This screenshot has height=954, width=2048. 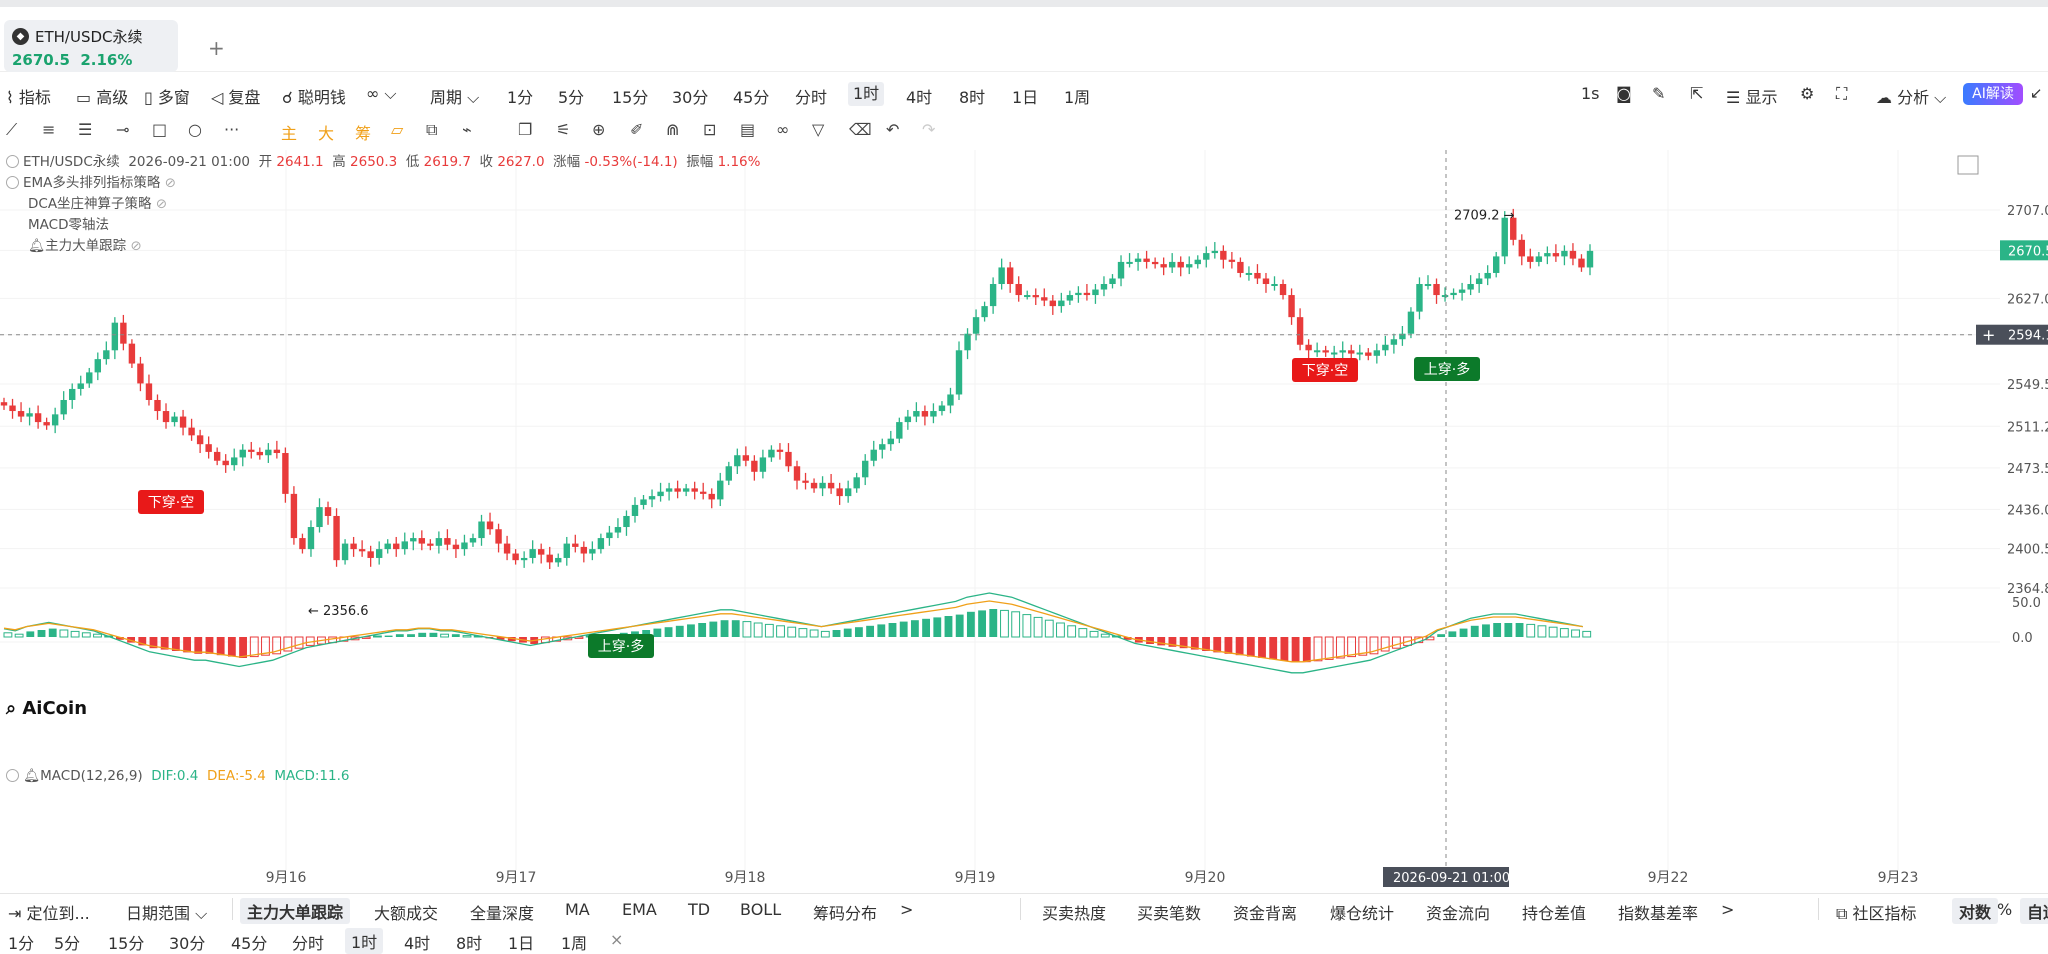 I want to click on tab-ma: MA, so click(x=577, y=909).